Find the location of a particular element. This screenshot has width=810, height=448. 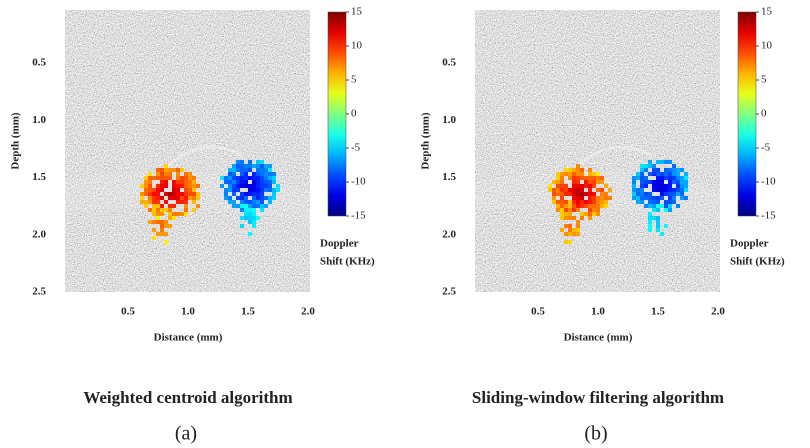

panel-label: (a) is located at coordinates (186, 434).